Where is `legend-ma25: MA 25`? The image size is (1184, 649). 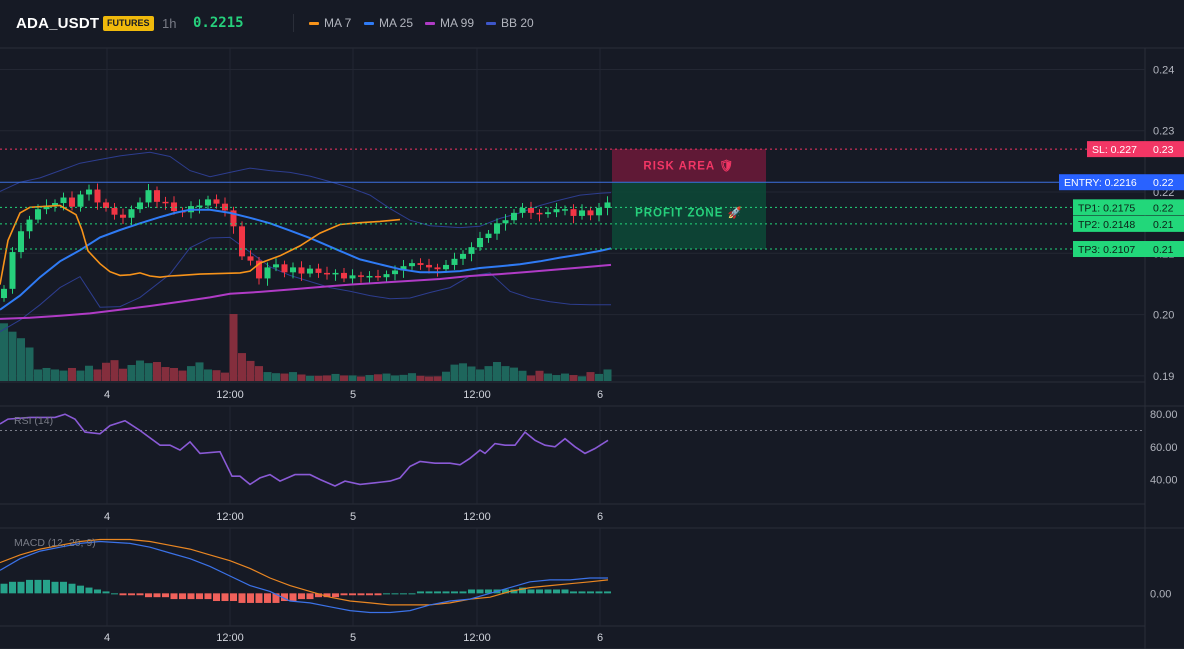
legend-ma25: MA 25 is located at coordinates (388, 23).